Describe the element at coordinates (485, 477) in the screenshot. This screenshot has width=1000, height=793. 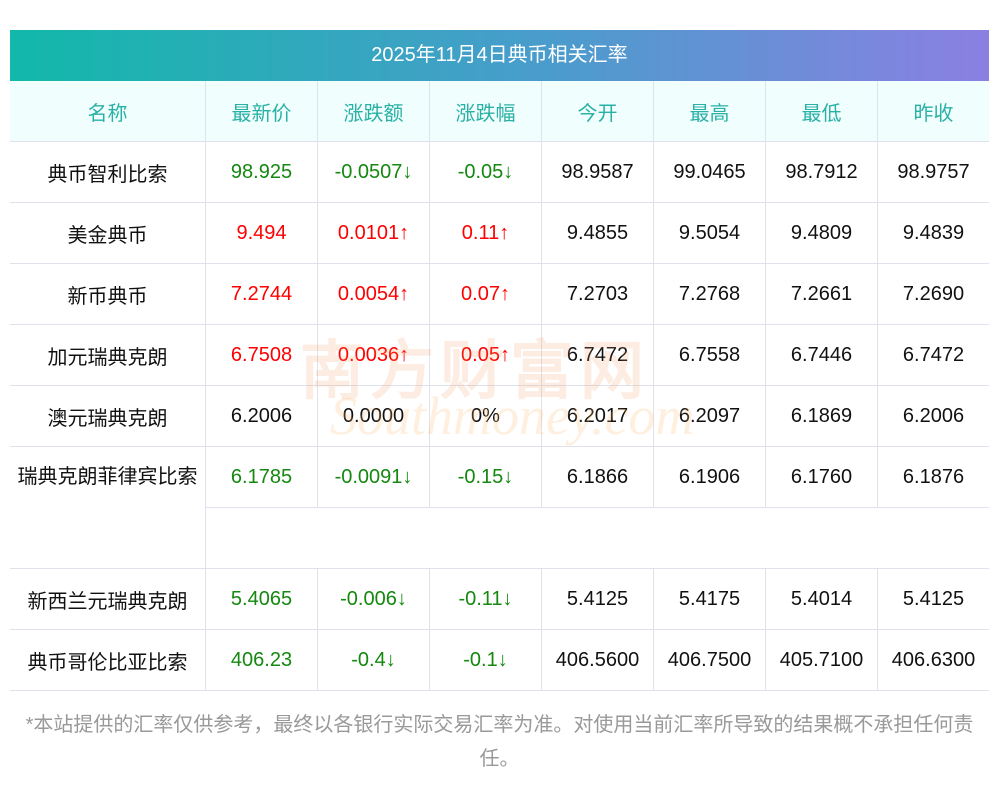
I see `cell-change-pct: -0.15↓` at that location.